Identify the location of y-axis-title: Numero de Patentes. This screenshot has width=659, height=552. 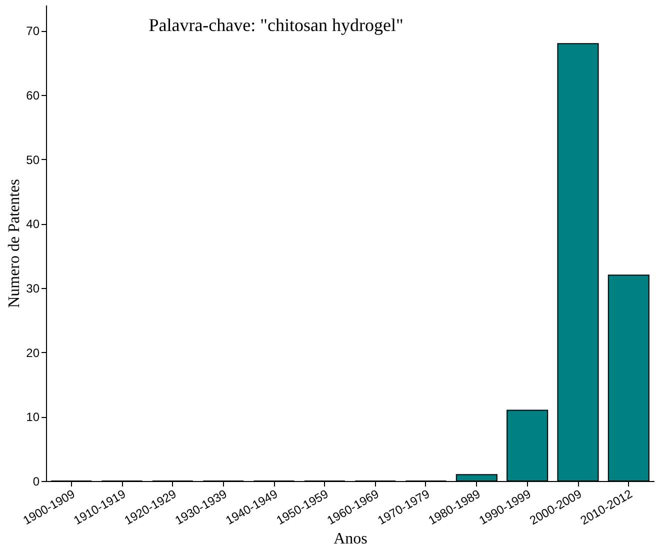
(15, 243).